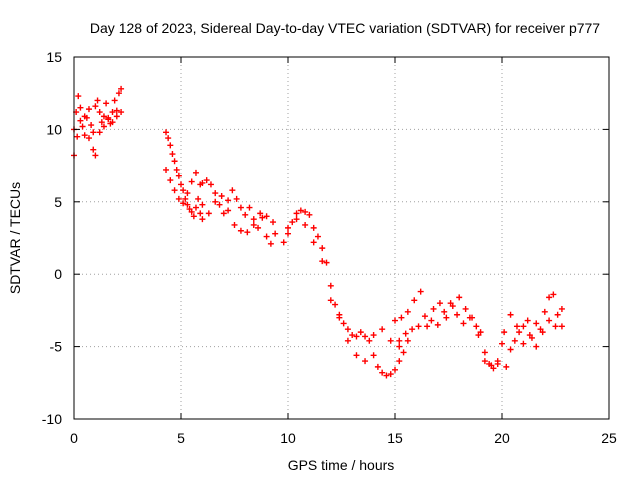 The width and height of the screenshot is (640, 480). I want to click on y-tick-label: 10, so click(54, 129).